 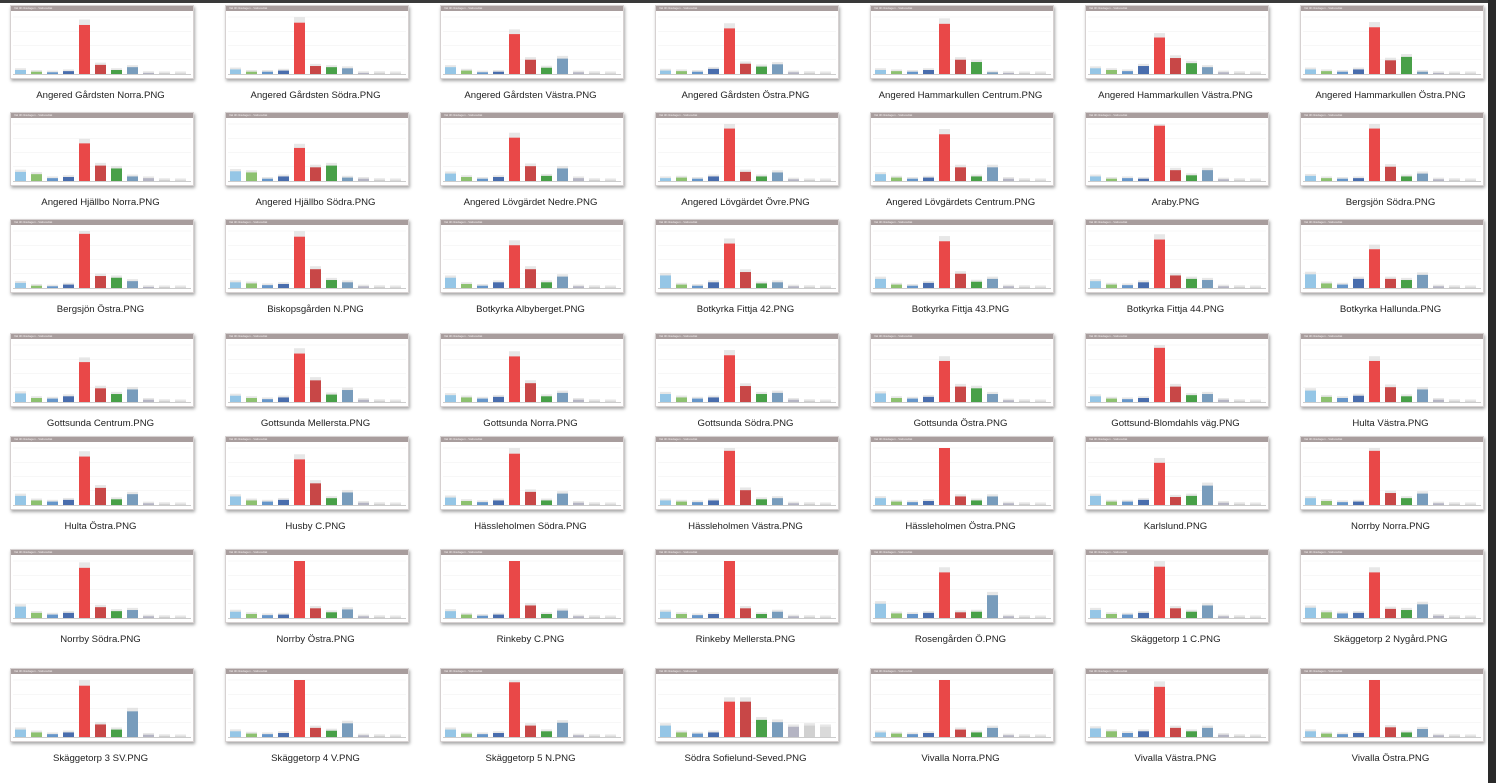 What do you see at coordinates (530, 309) in the screenshot?
I see `file-name: Botkyrka Albyberget.PNG` at bounding box center [530, 309].